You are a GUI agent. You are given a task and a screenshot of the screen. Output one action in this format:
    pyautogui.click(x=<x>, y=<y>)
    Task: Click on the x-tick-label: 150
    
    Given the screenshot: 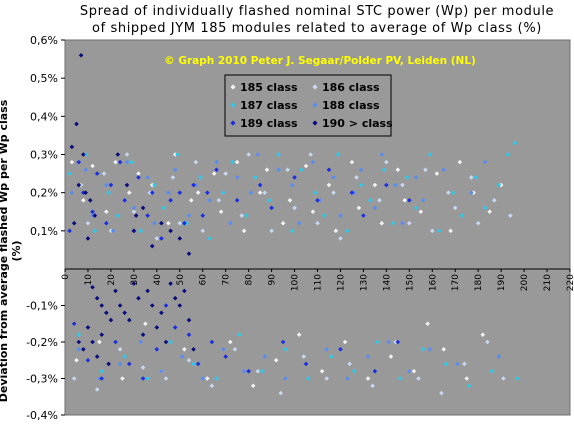 What is the action you would take?
    pyautogui.click(x=410, y=282)
    